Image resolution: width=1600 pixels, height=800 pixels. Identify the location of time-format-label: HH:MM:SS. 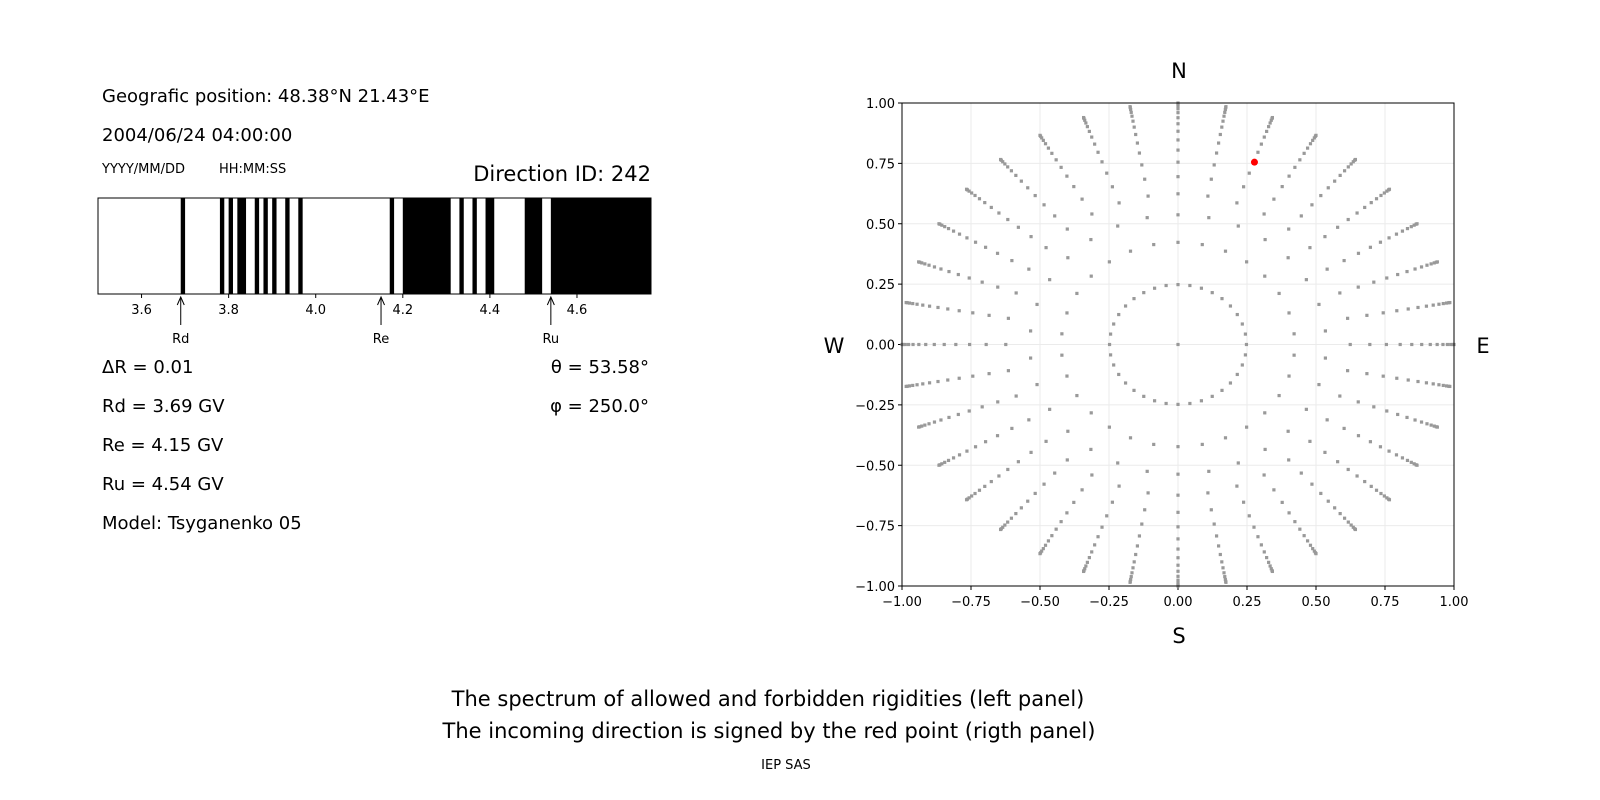
(252, 169).